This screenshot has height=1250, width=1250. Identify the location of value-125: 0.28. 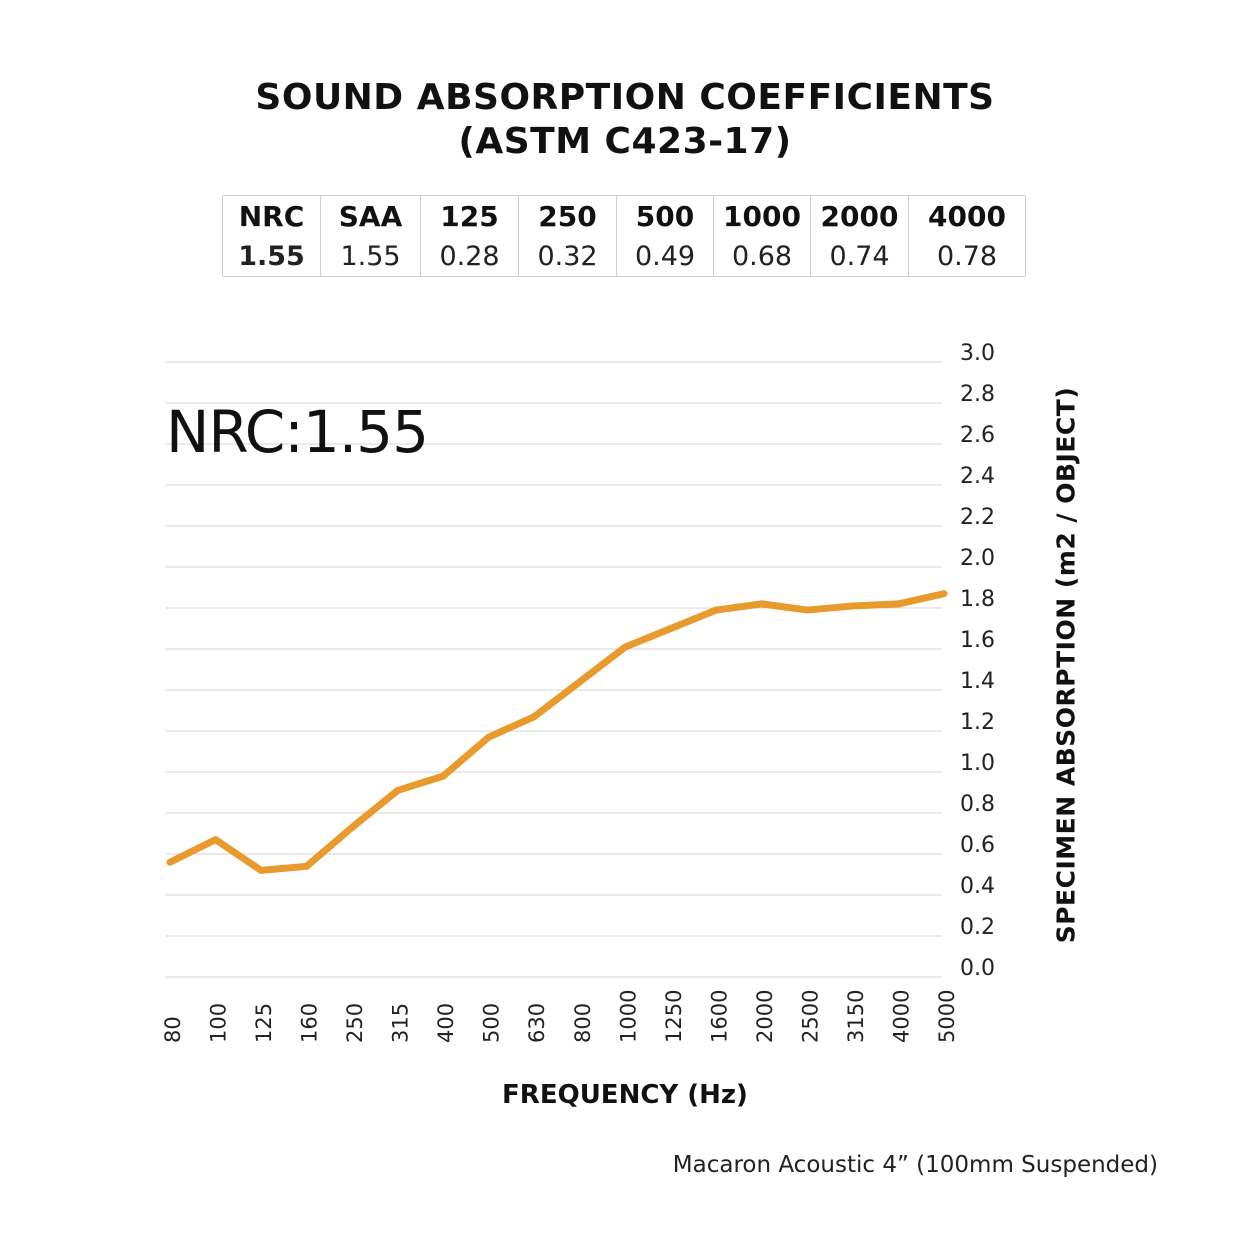
(469, 256).